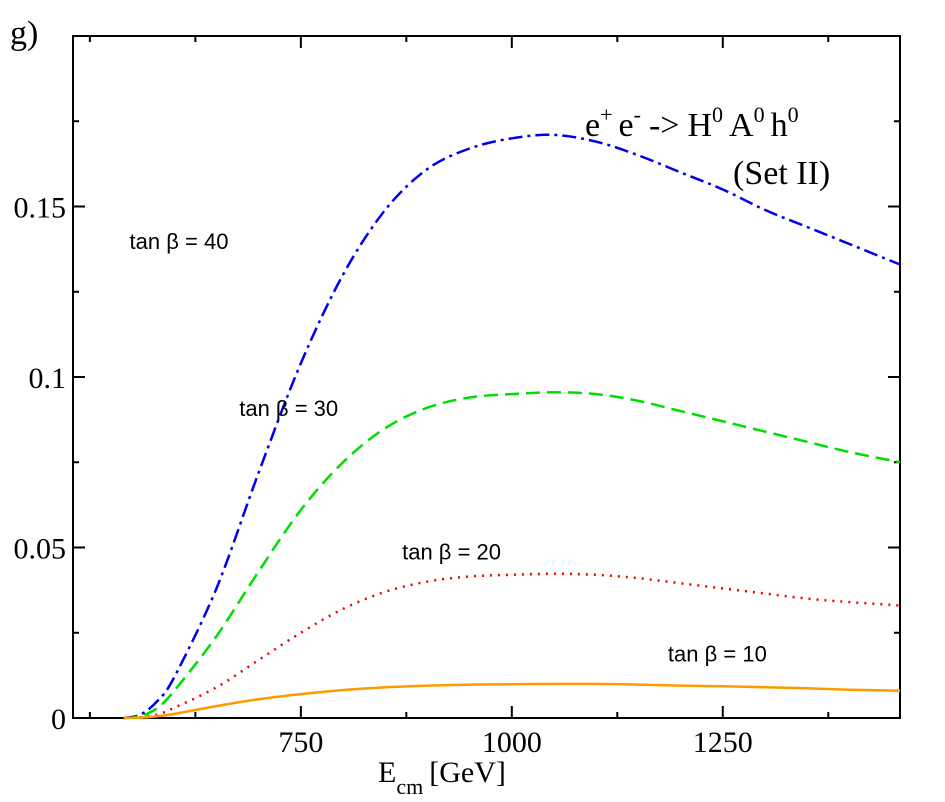  What do you see at coordinates (793, 114) in the screenshot?
I see `title-h-sup: 0` at bounding box center [793, 114].